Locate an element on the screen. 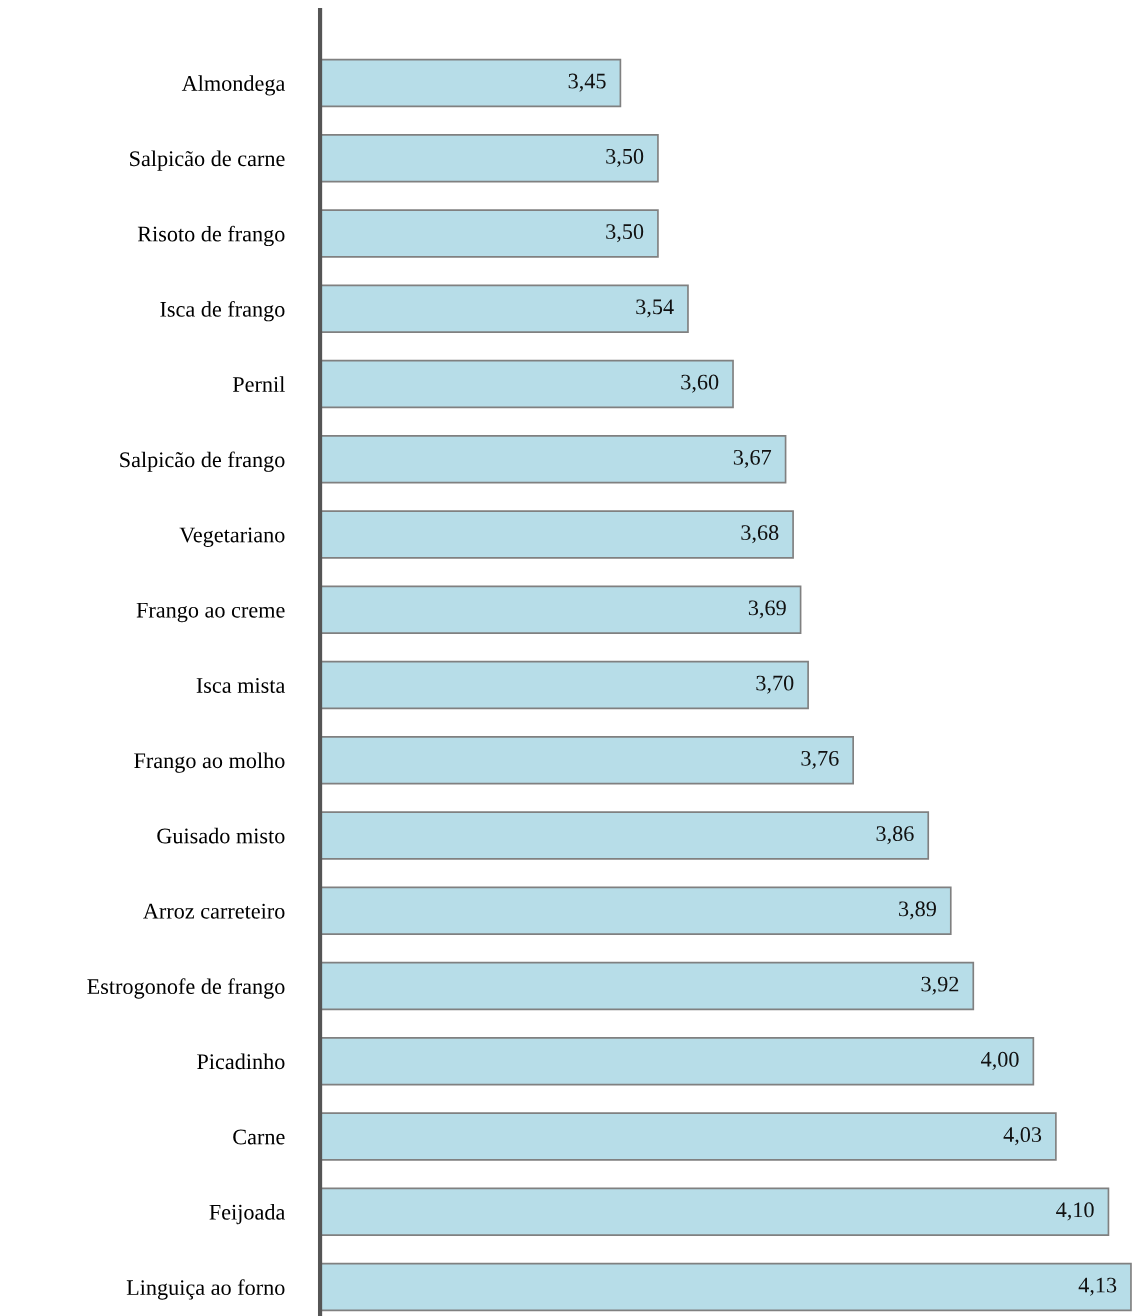 The height and width of the screenshot is (1316, 1137). data-label: 3,76 is located at coordinates (820, 760).